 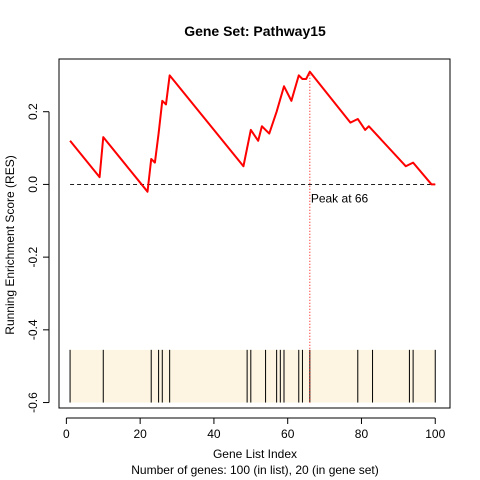 What do you see at coordinates (340, 199) in the screenshot?
I see `peak-label: Peak at 66` at bounding box center [340, 199].